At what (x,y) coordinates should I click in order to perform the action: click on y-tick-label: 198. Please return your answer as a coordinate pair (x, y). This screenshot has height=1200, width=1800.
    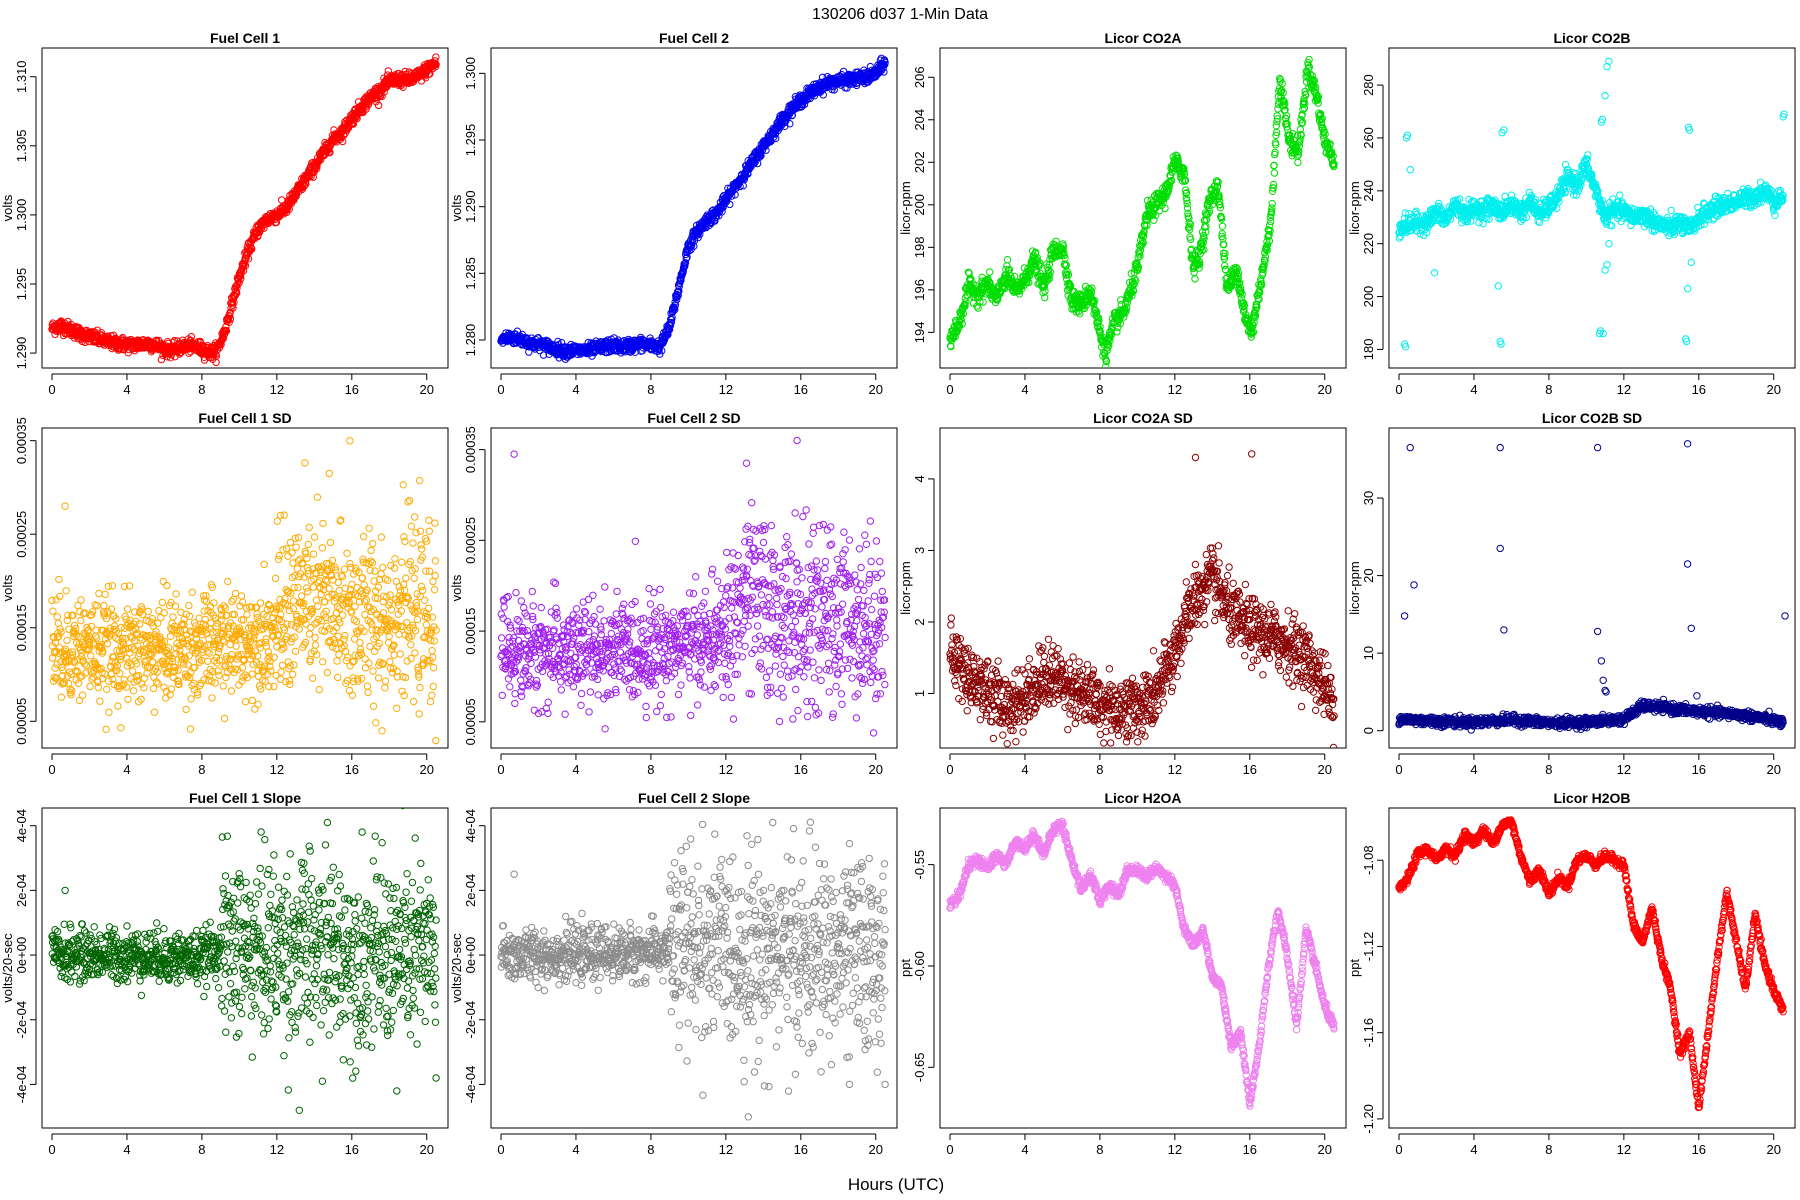
    Looking at the image, I should click on (919, 247).